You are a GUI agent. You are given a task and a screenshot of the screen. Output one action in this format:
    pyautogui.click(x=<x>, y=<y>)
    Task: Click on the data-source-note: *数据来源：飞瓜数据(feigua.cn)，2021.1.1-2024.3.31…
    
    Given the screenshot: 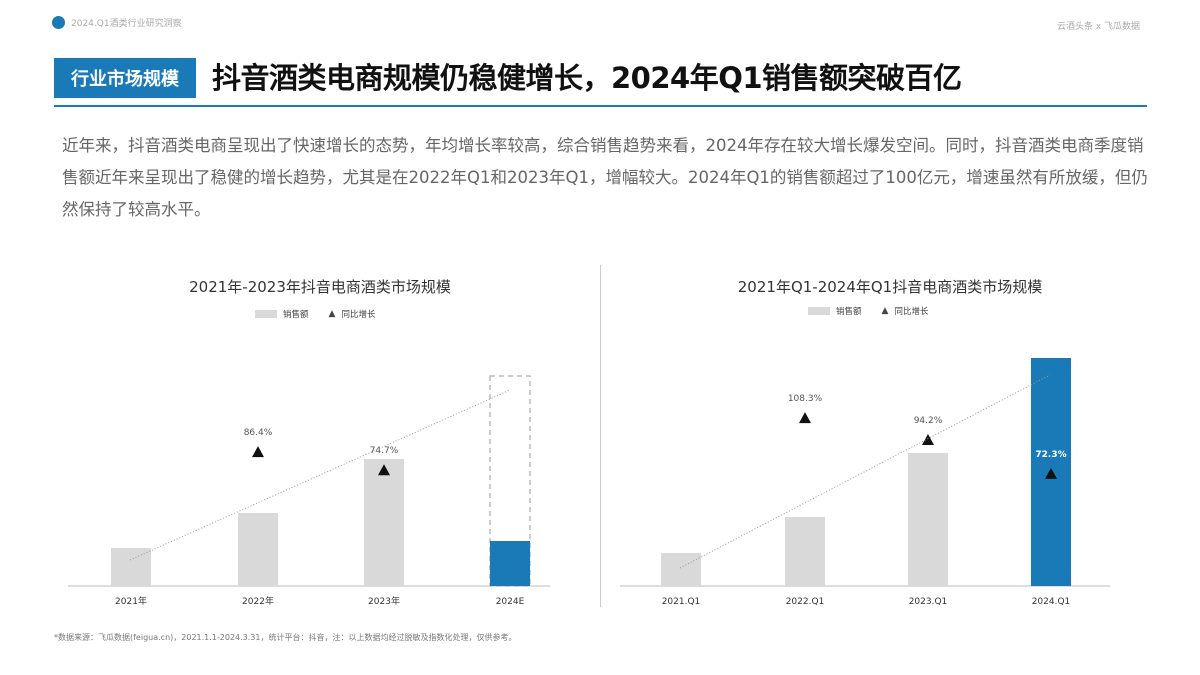 What is the action you would take?
    pyautogui.click(x=285, y=637)
    